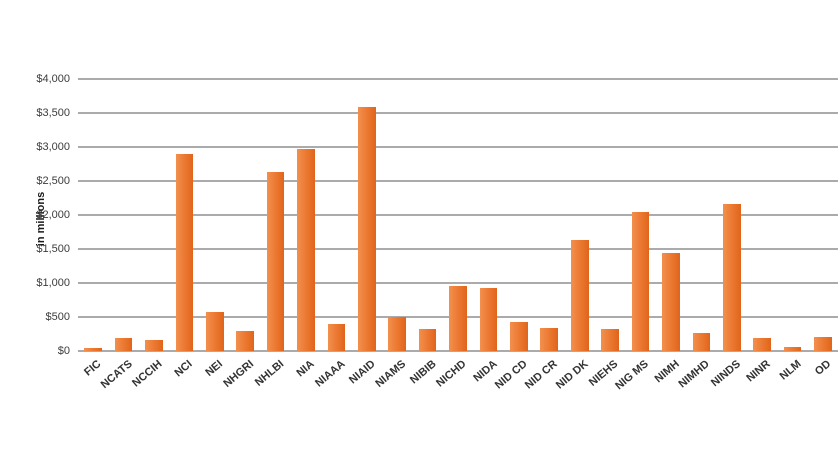  What do you see at coordinates (53, 113) in the screenshot?
I see `y-axis-tick-label: $3,500` at bounding box center [53, 113].